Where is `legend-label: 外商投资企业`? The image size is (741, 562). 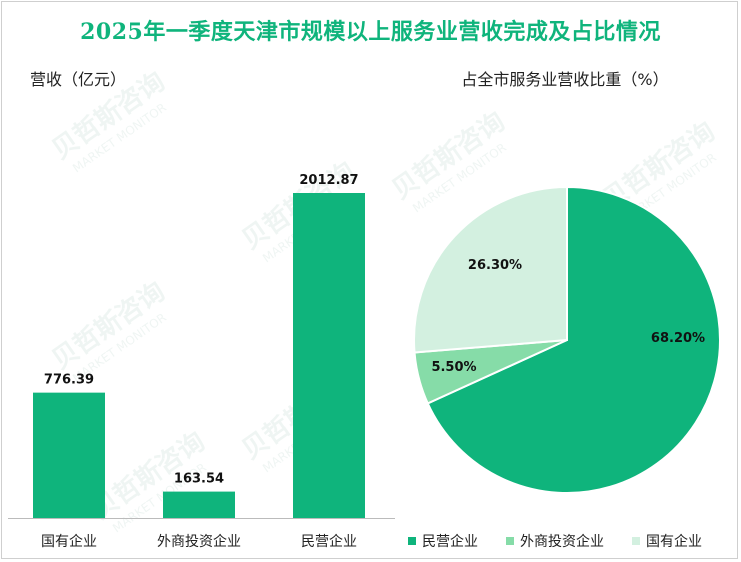
legend-label: 外商投资企业 is located at coordinates (562, 542).